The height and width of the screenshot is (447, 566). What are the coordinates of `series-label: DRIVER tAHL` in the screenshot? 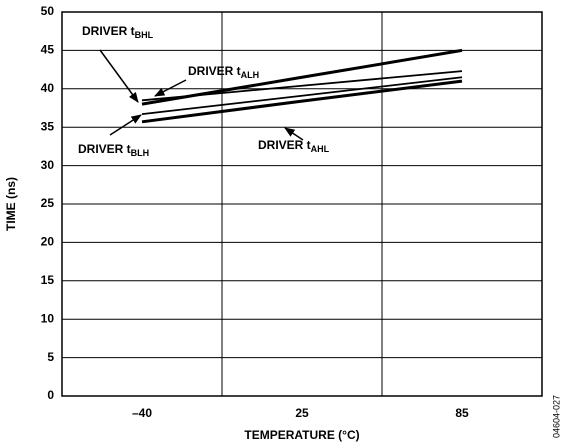 It's located at (294, 146).